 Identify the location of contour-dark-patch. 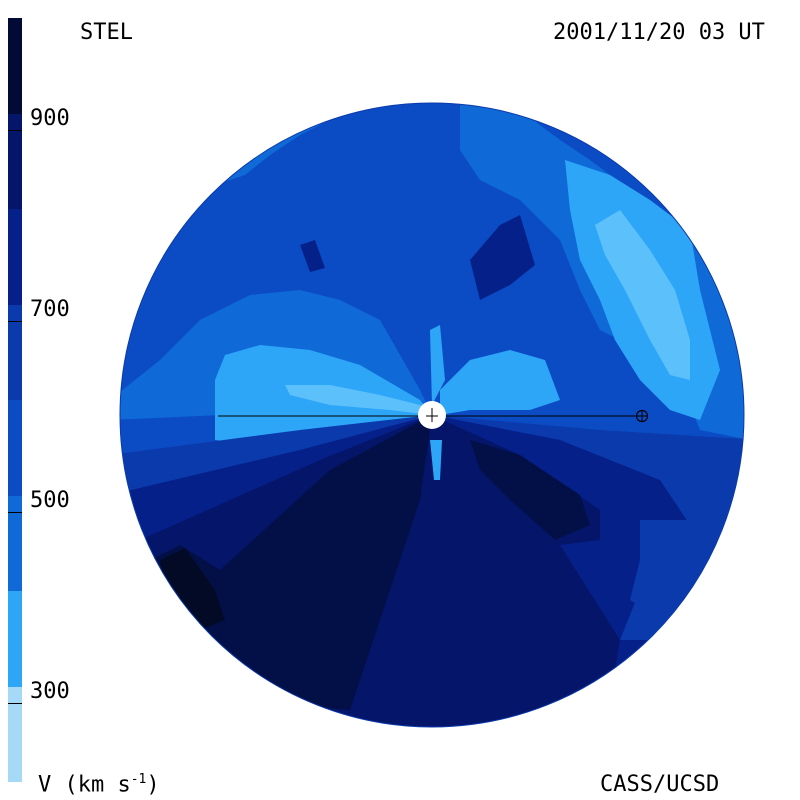
(502, 257).